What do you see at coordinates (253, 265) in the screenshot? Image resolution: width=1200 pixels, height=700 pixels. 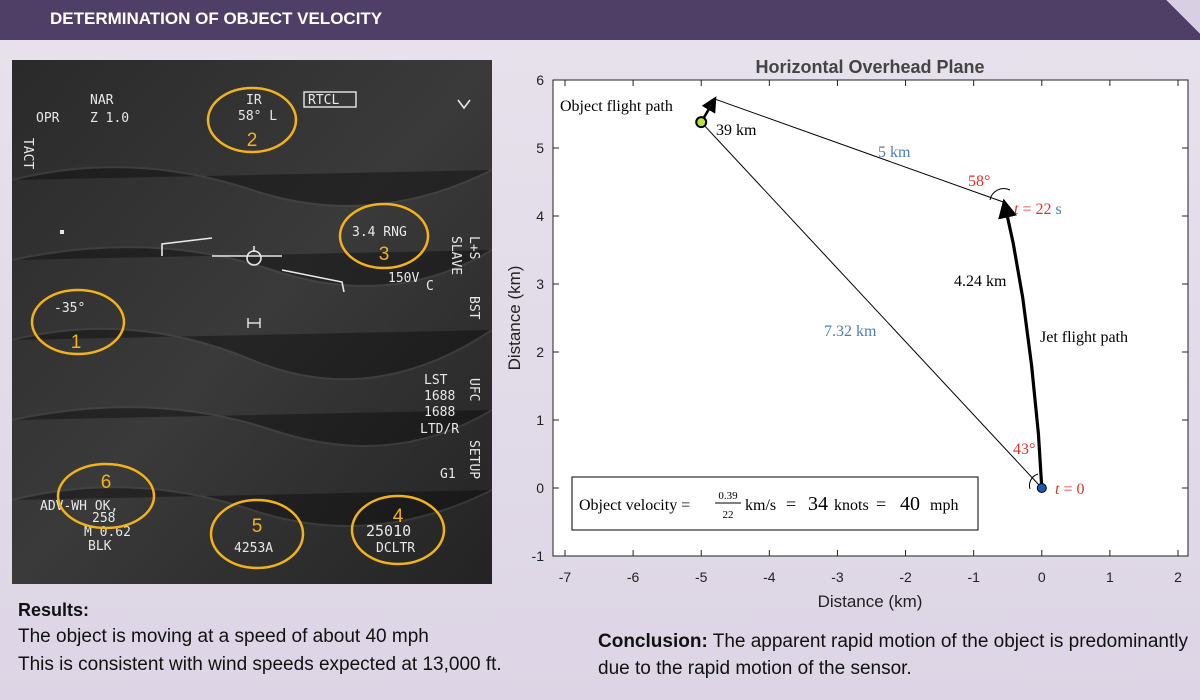 I see `ir-reticle` at bounding box center [253, 265].